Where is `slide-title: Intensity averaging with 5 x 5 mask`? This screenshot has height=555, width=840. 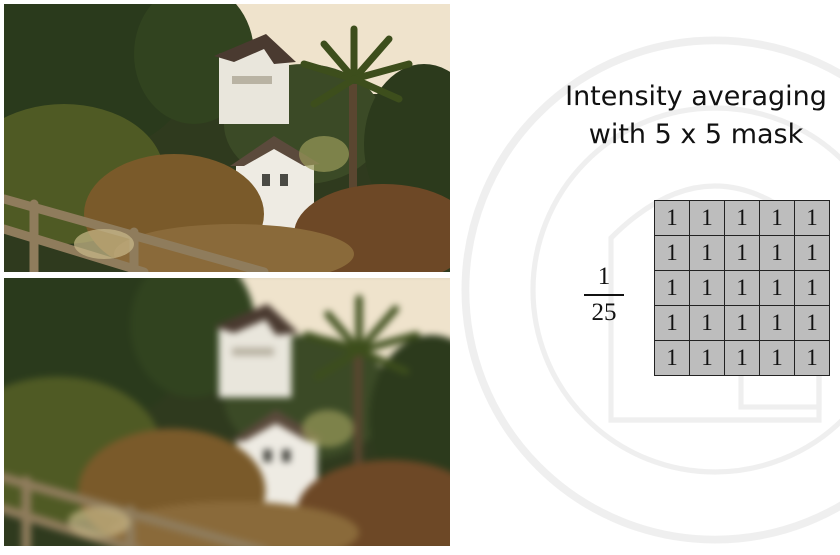 slide-title: Intensity averaging with 5 x 5 mask is located at coordinates (690, 116).